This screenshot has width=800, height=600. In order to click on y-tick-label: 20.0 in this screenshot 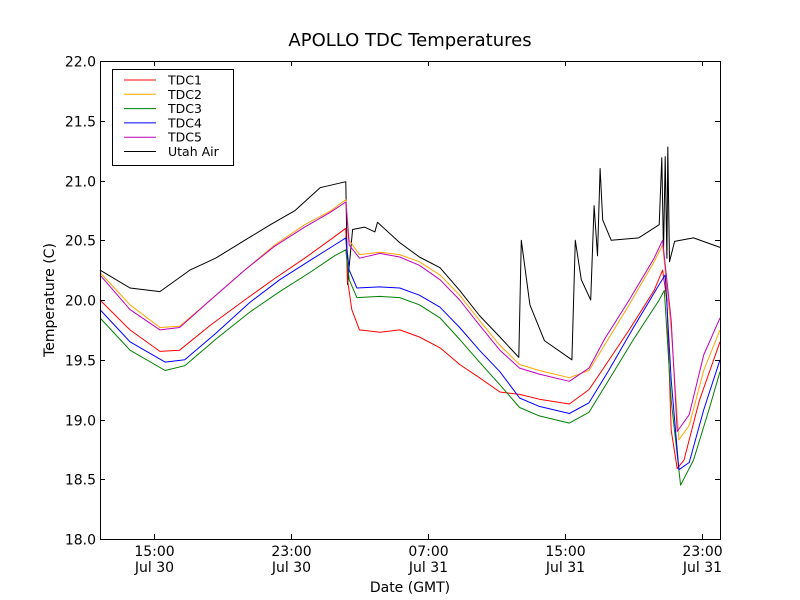, I will do `click(80, 302)`.